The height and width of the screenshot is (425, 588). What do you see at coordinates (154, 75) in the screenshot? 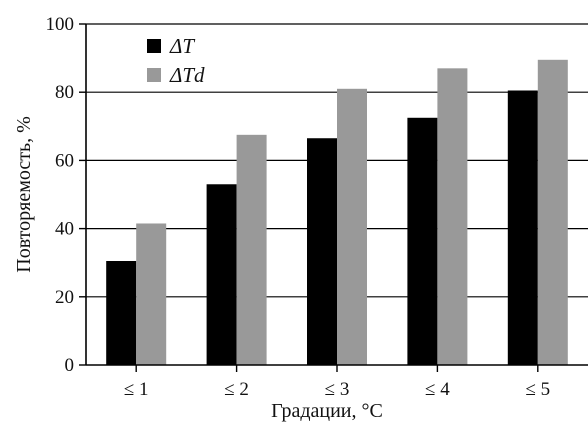
I see `legend-swatch-dtd` at bounding box center [154, 75].